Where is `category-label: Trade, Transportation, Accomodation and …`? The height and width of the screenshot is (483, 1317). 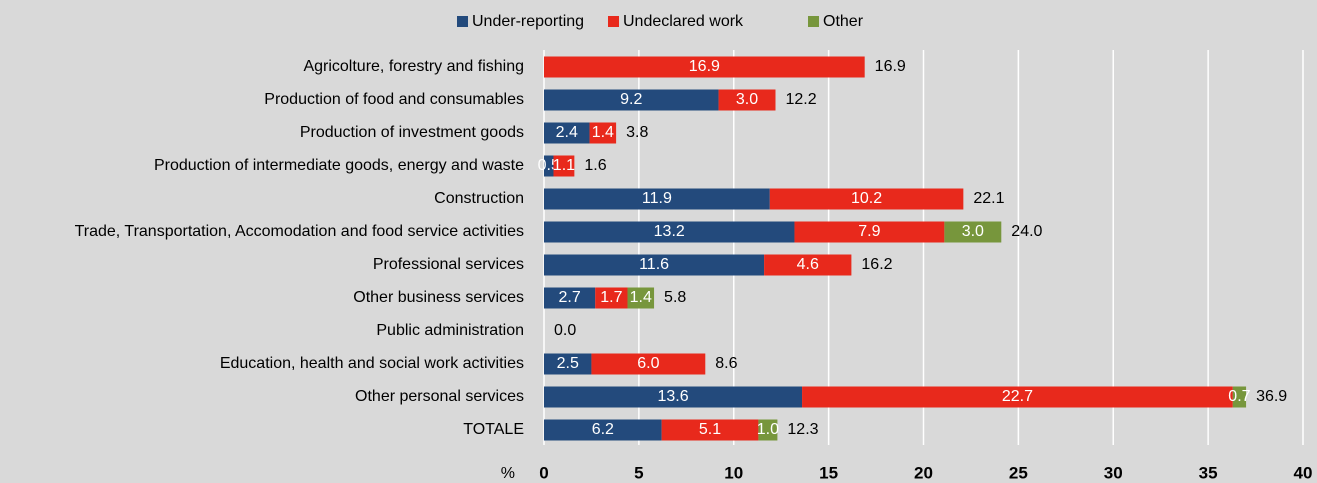
category-label: Trade, Transportation, Accomodation and … is located at coordinates (299, 231).